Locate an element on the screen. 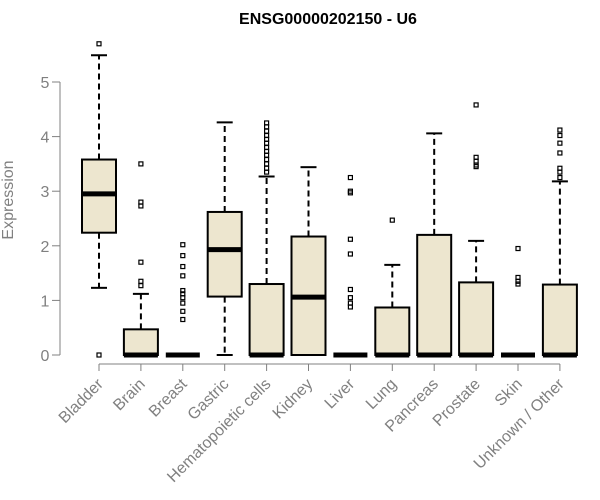  box-lung is located at coordinates (392, 287).